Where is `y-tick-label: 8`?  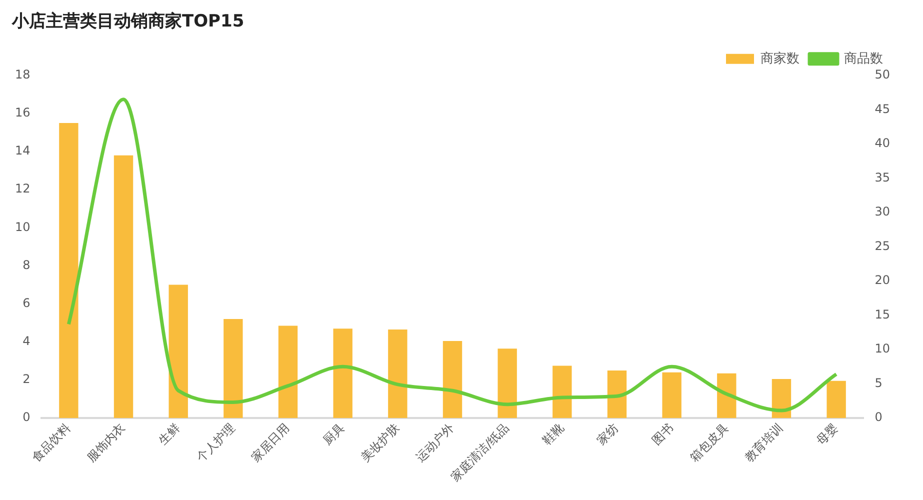 y-tick-label: 8 is located at coordinates (26, 265).